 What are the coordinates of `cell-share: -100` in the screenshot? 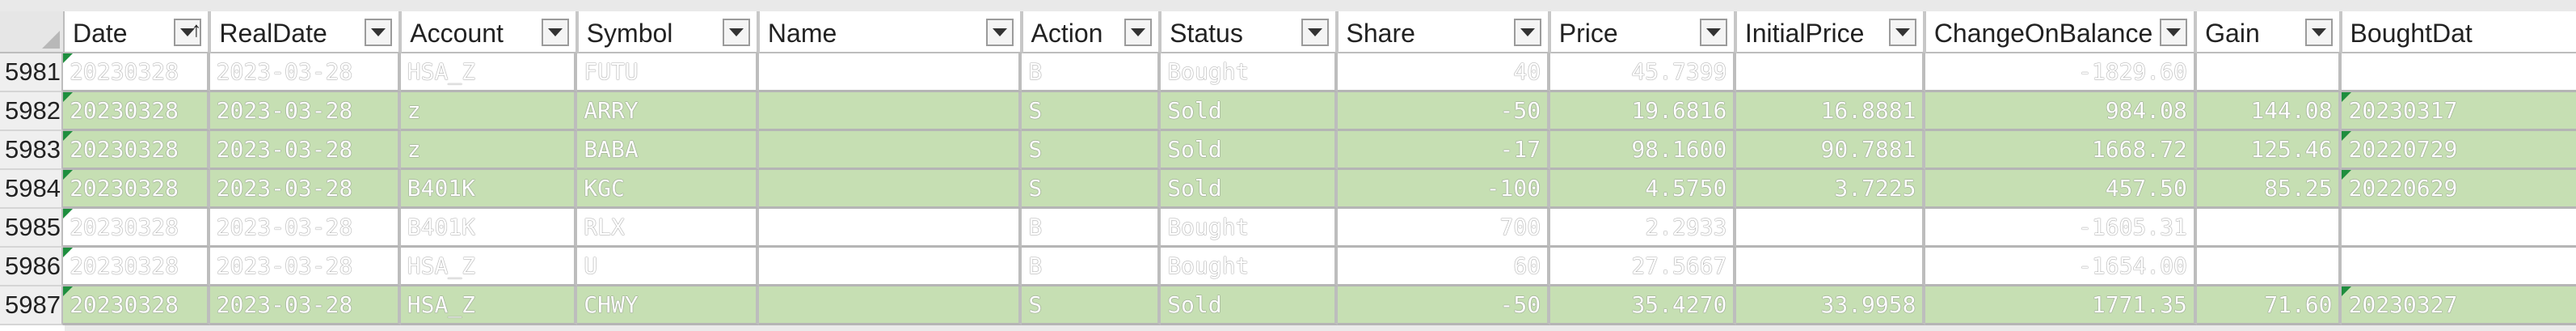 It's located at (1444, 190).